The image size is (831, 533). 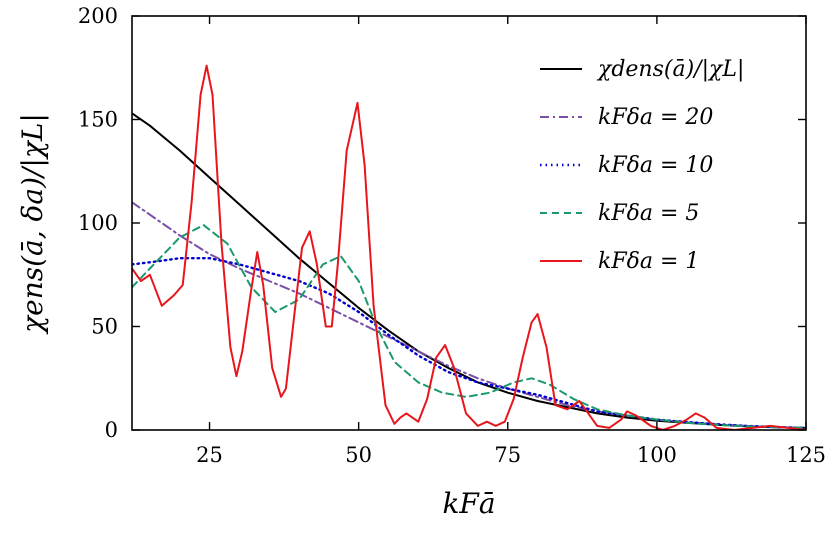 I want to click on legend-label-2: kFδa = 10, so click(x=655, y=165).